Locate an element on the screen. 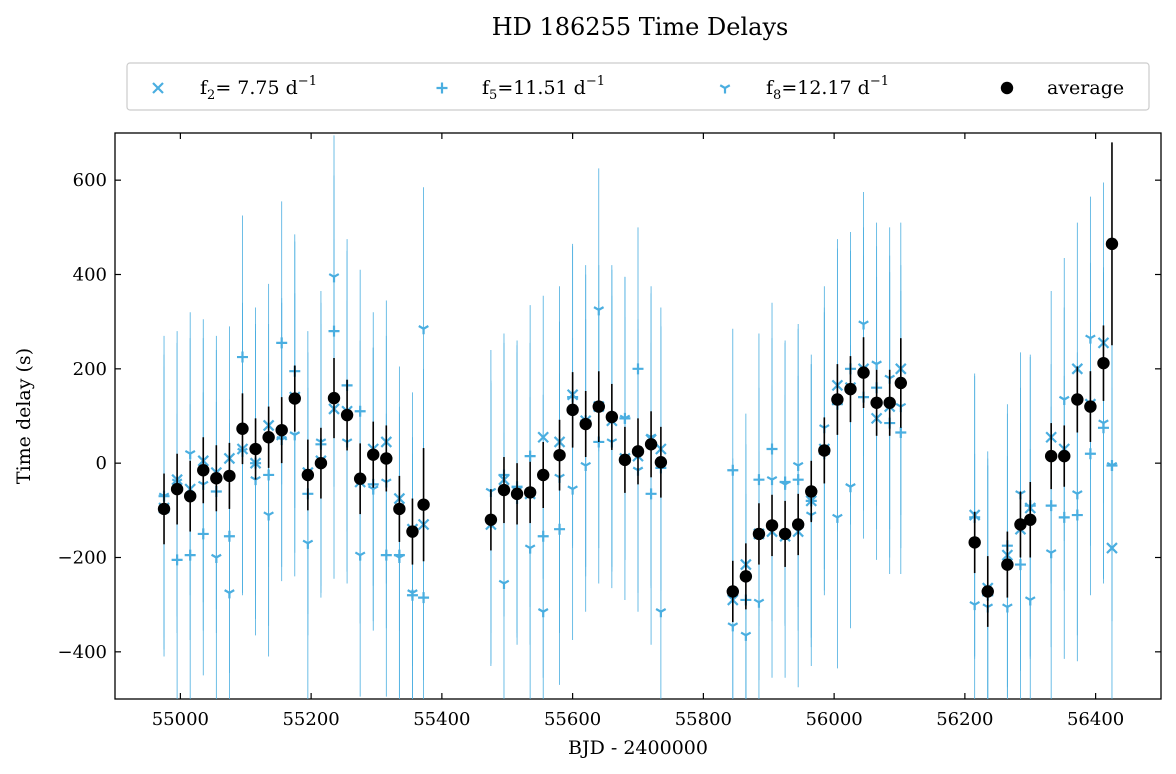 The height and width of the screenshot is (774, 1176). y-axis-label: Time delay (s) is located at coordinates (24, 416).